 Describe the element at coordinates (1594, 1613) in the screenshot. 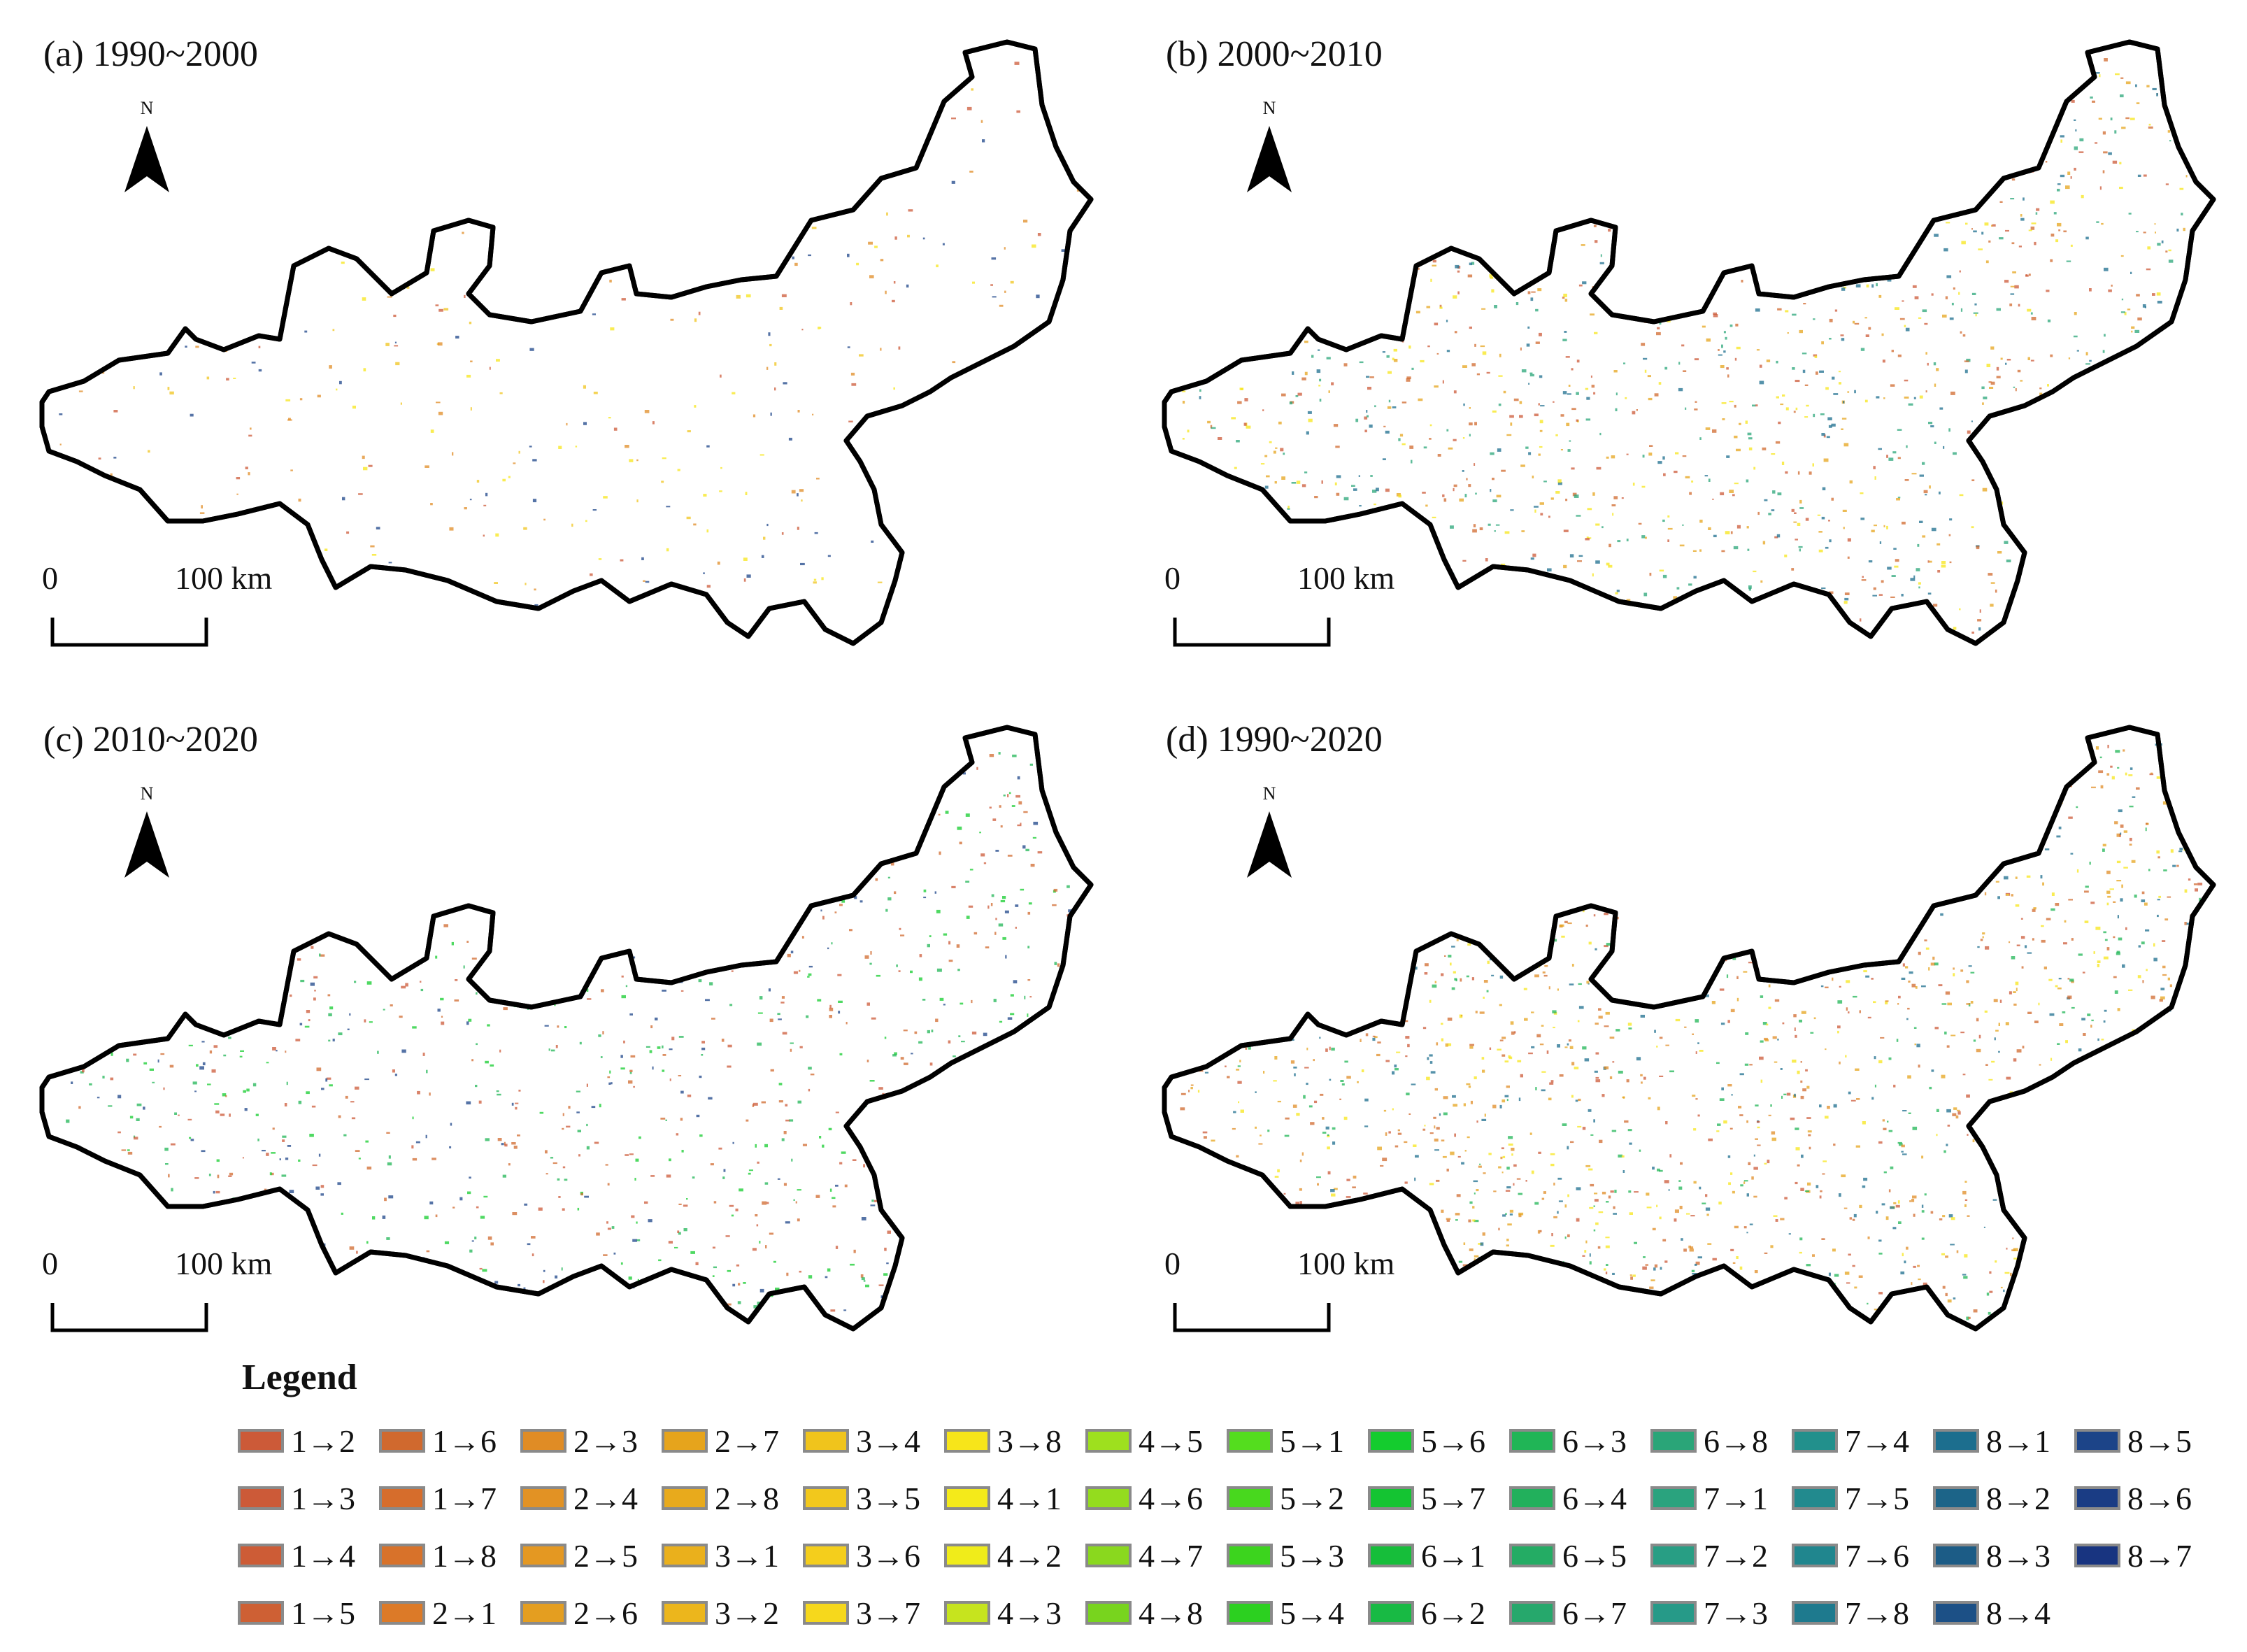

I see `legend-label: 6→7` at that location.